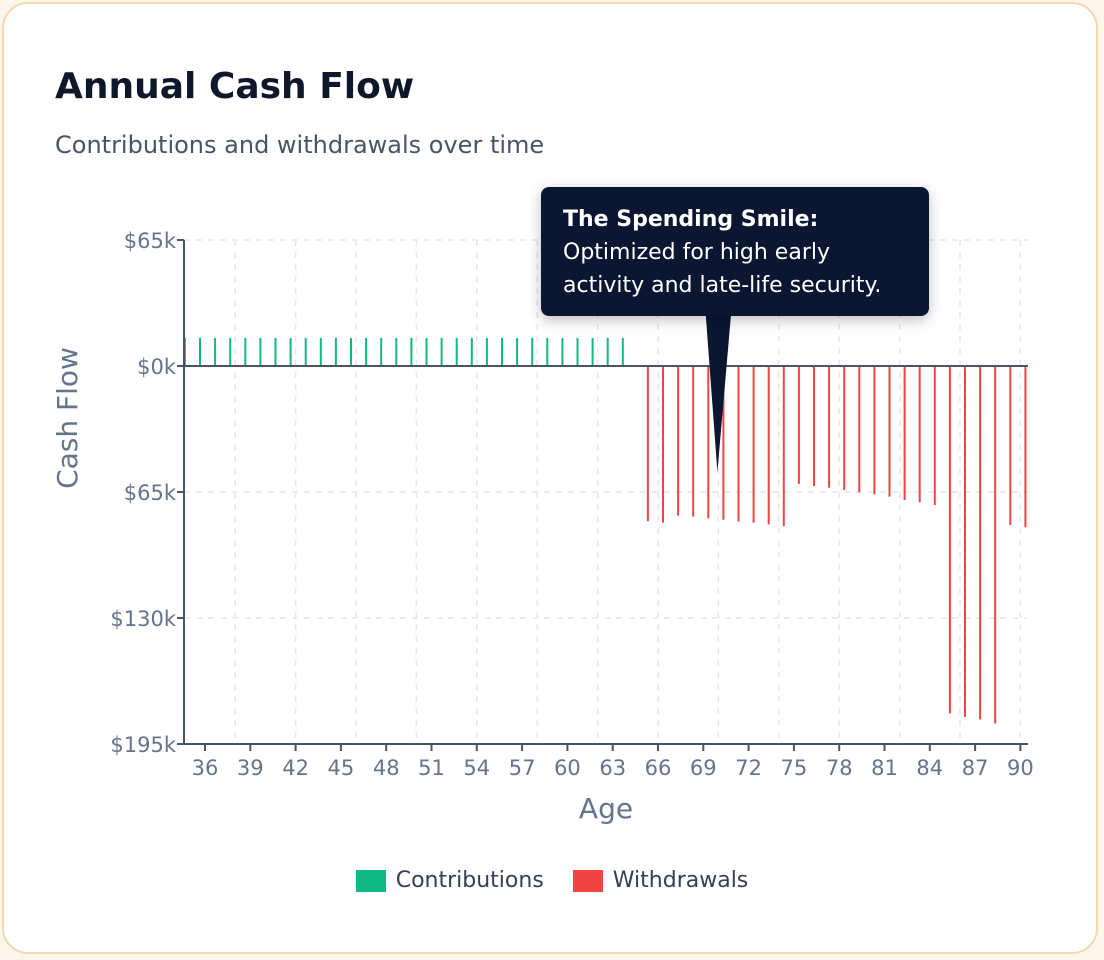 The width and height of the screenshot is (1104, 960). I want to click on x-axis-label: Age, so click(606, 808).